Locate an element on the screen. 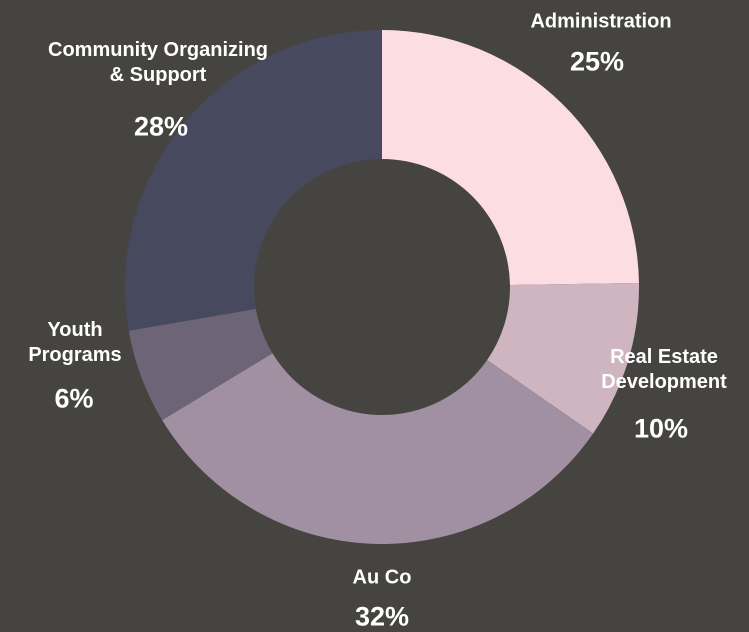 The image size is (749, 632). value-label: 6% is located at coordinates (74, 398).